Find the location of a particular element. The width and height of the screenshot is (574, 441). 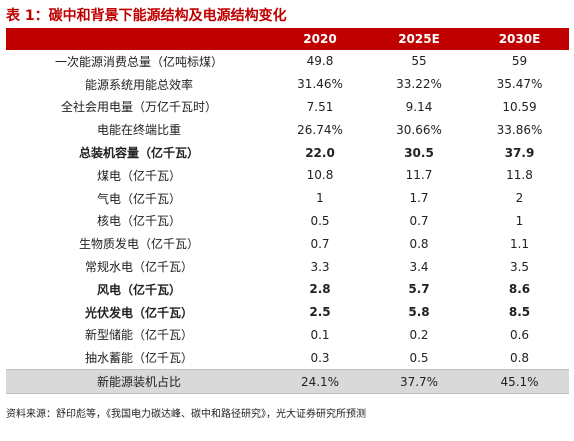

cell-2025e: 1.7 is located at coordinates (419, 198).